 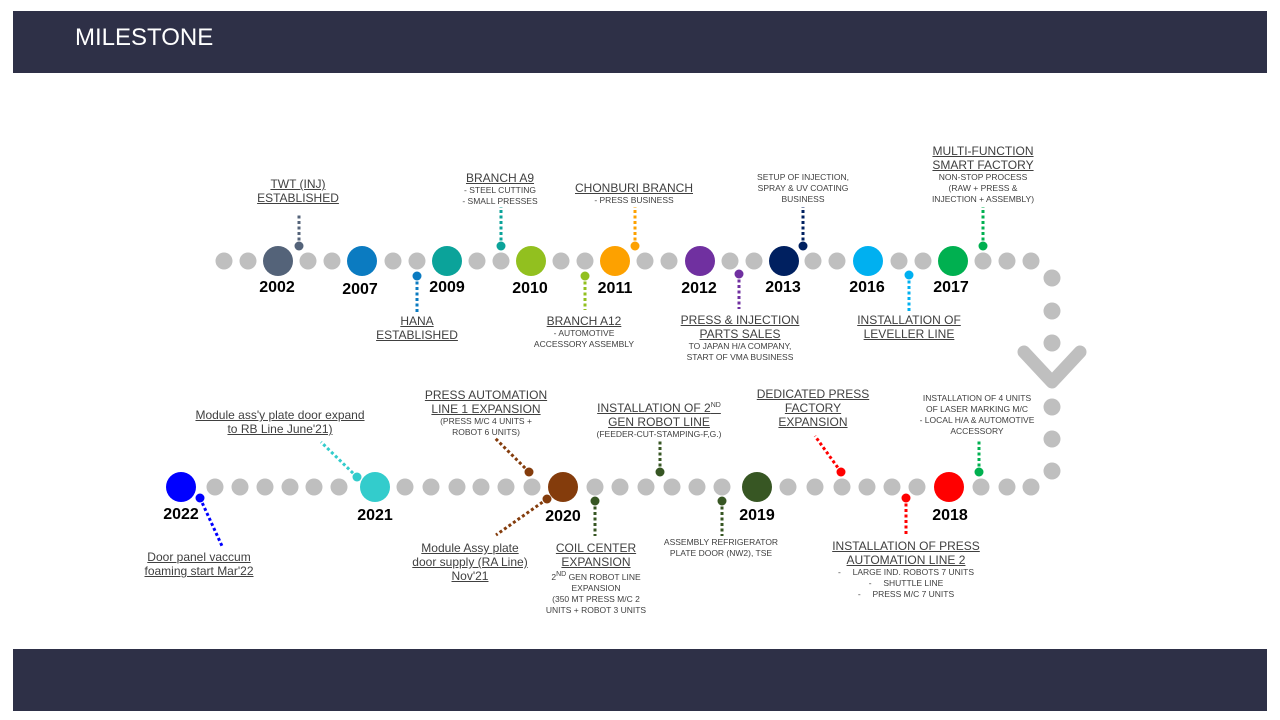 I want to click on event-title: BRANCH A12, so click(x=584, y=321).